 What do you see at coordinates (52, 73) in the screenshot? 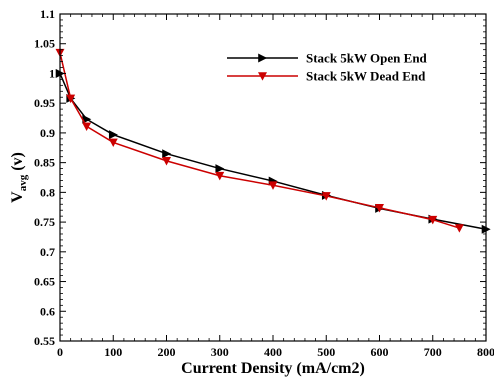
I see `y-tick-label: 1` at bounding box center [52, 73].